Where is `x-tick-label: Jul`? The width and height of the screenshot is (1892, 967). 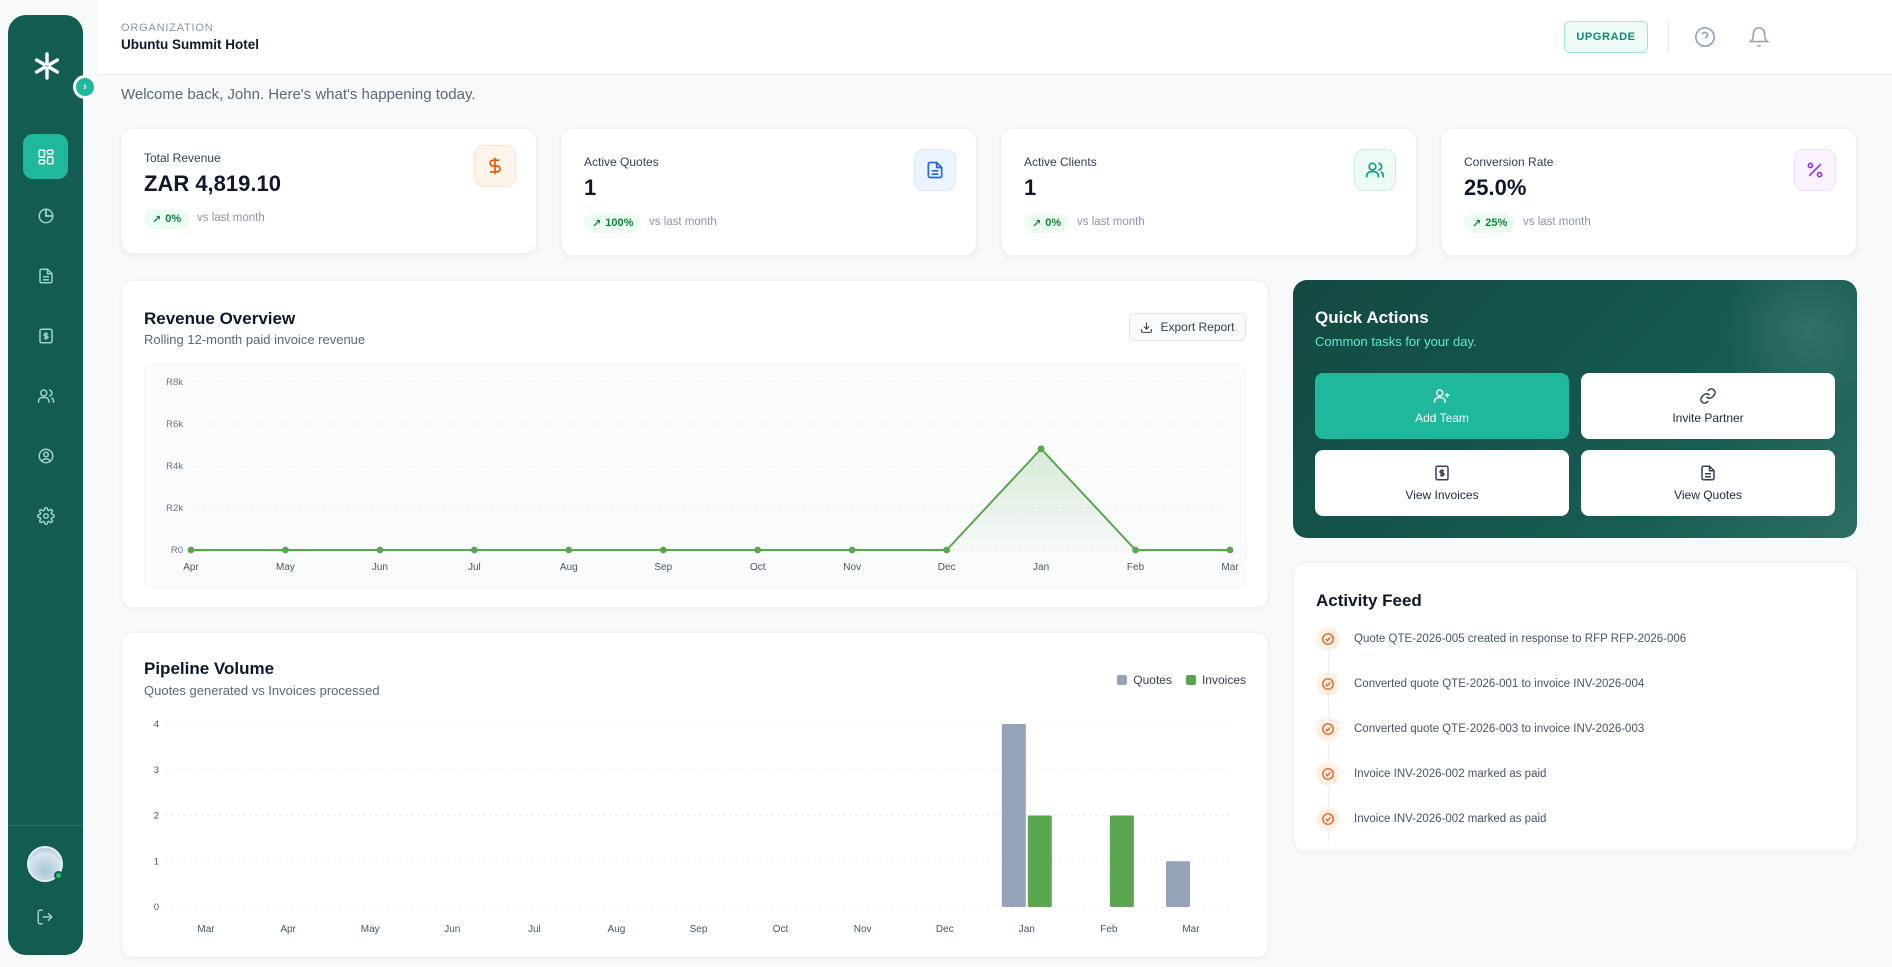 x-tick-label: Jul is located at coordinates (534, 929).